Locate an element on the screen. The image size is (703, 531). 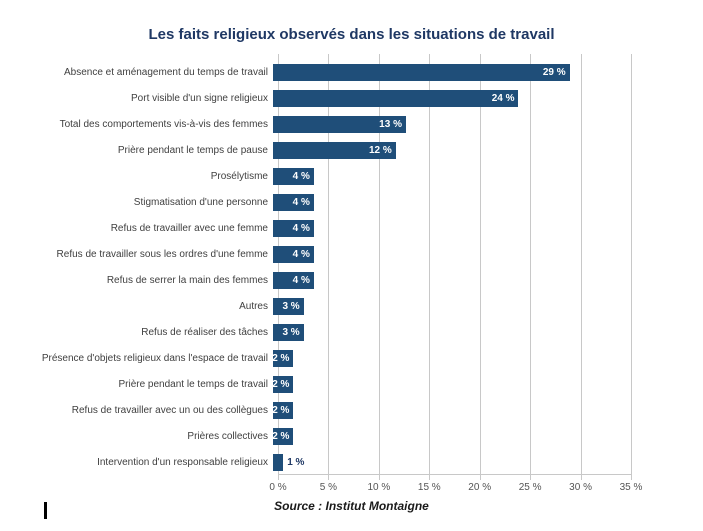
category-label: Stigmatisation d'une personne is located at coordinates (200, 202).